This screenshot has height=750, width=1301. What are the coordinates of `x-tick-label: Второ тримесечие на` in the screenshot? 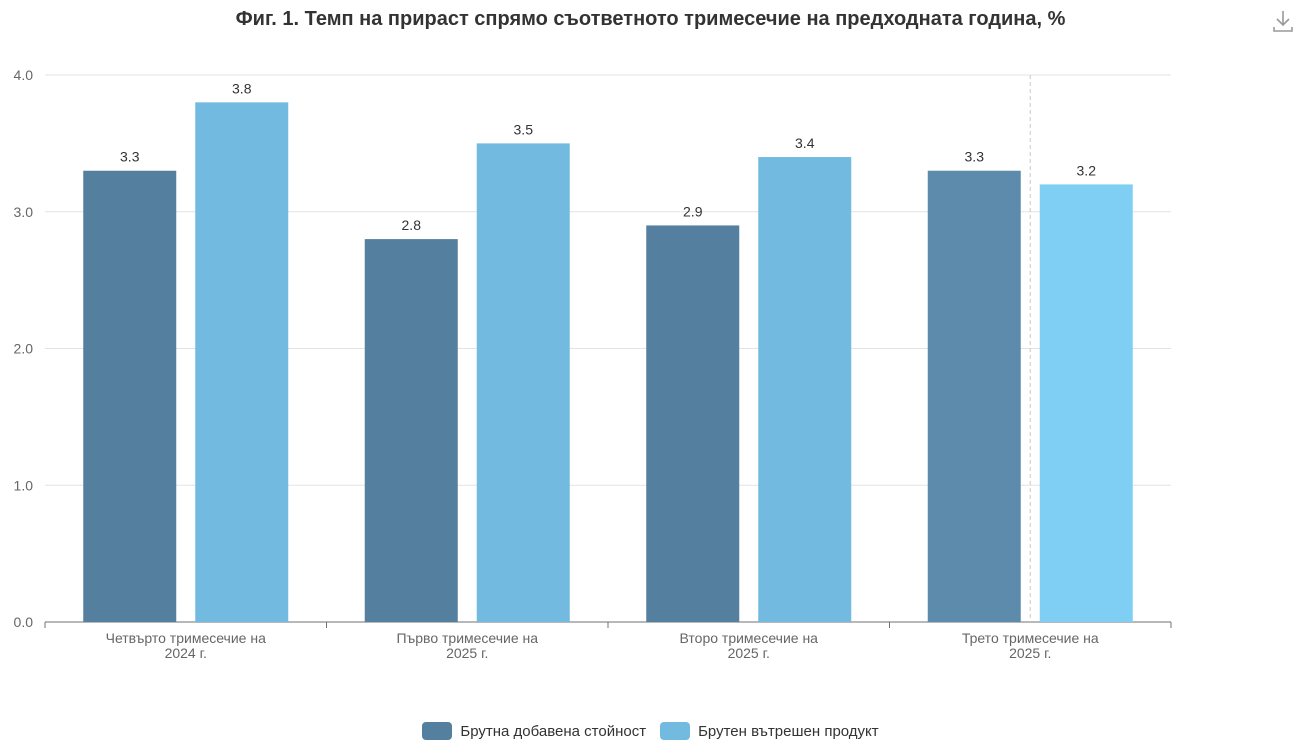 It's located at (749, 638).